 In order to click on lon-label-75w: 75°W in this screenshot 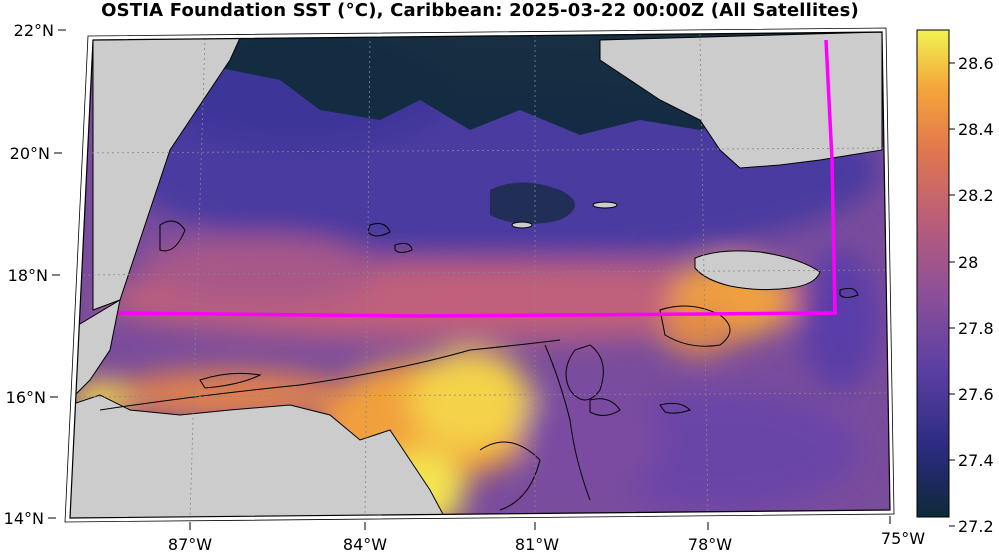, I will do `click(903, 538)`.